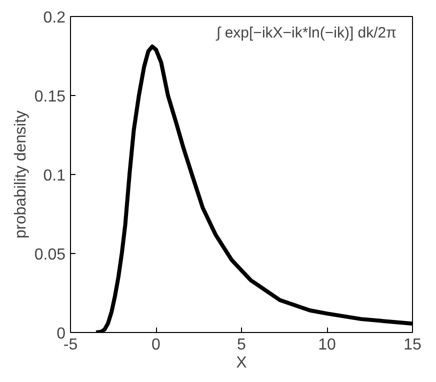 The height and width of the screenshot is (382, 436). What do you see at coordinates (327, 345) in the screenshot?
I see `x-tick-label: 10` at bounding box center [327, 345].